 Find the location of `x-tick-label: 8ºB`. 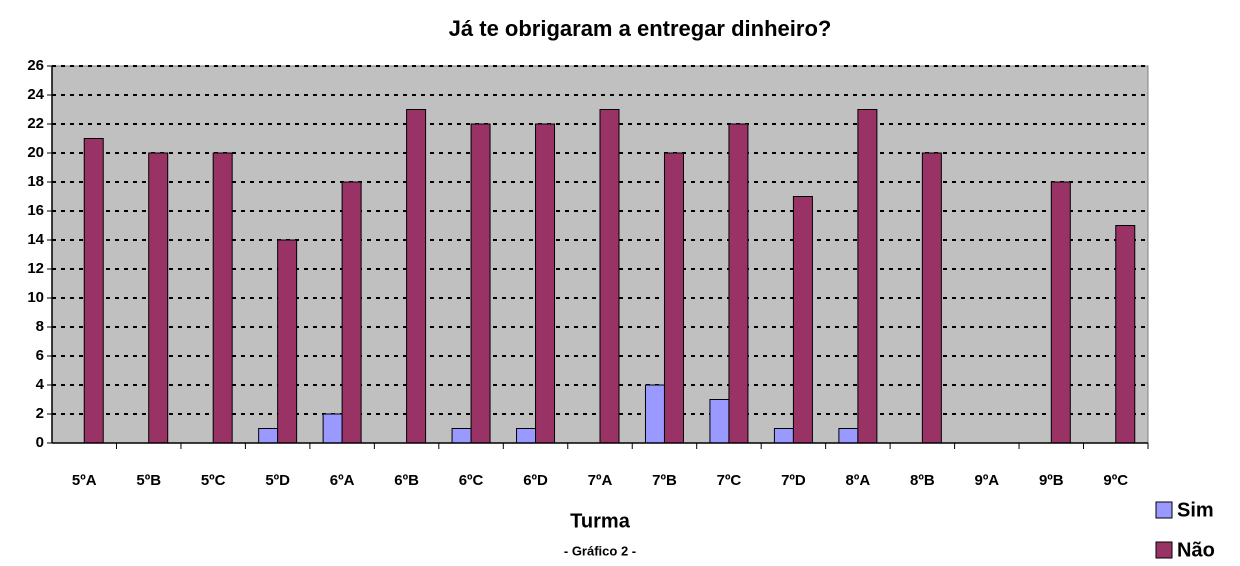

x-tick-label: 8ºB is located at coordinates (922, 480).